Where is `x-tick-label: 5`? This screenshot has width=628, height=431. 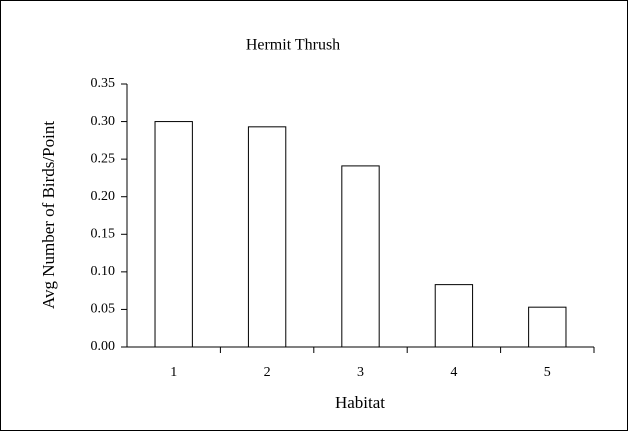 x-tick-label: 5 is located at coordinates (547, 372).